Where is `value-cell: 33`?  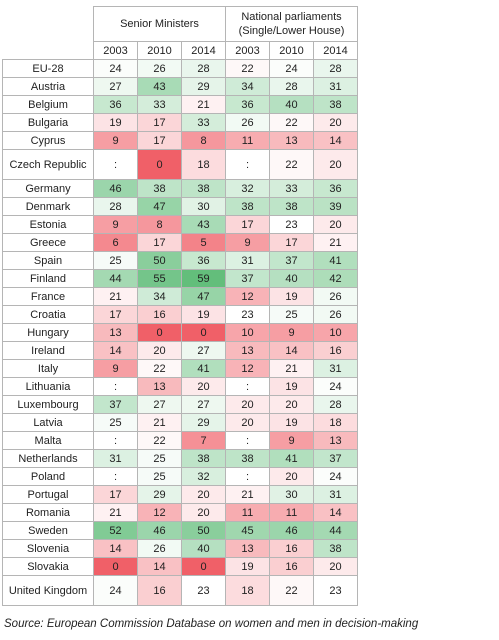 value-cell: 33 is located at coordinates (159, 104).